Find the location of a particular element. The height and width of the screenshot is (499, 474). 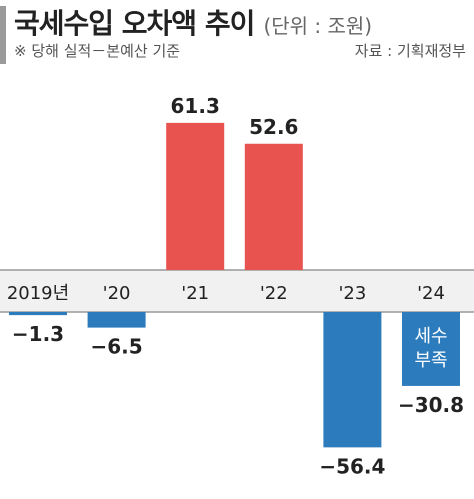

unit-label: (단위 : 조원) is located at coordinates (318, 26).